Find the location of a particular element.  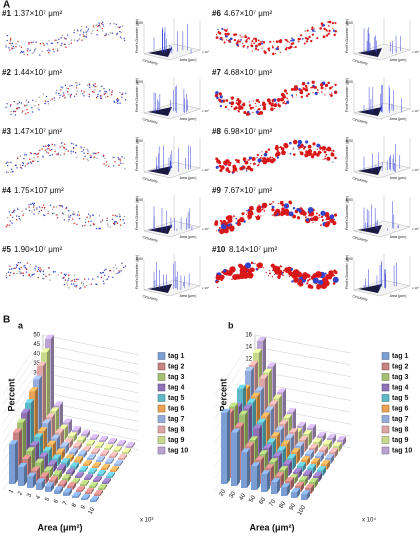

x-tick-label: 6 is located at coordinates (56, 501).